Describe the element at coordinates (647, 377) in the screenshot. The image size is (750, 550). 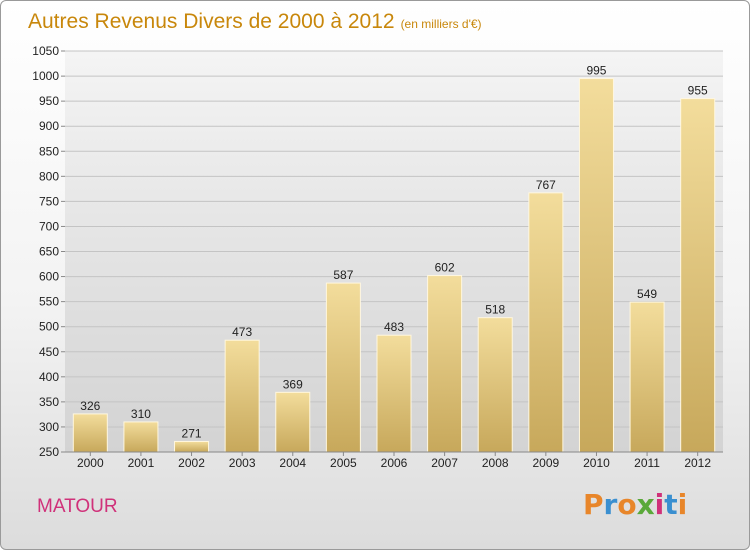
I see `bar-2011` at that location.